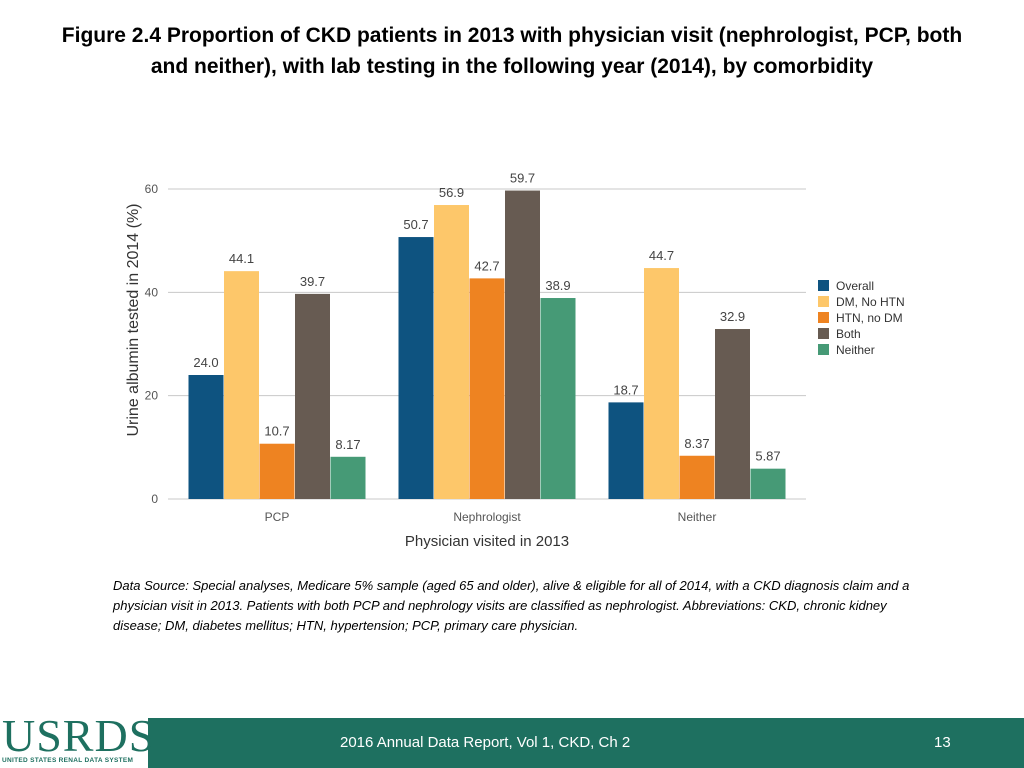  I want to click on bar-data-label: 18.7, so click(625, 389).